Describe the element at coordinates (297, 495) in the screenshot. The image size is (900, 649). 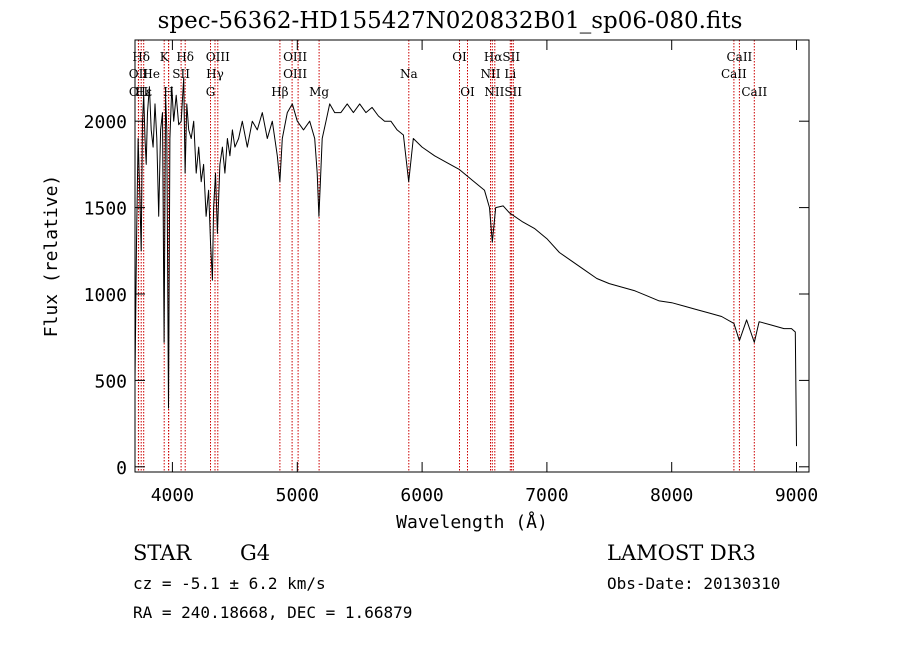
I see `x-tick-label: 5000` at that location.